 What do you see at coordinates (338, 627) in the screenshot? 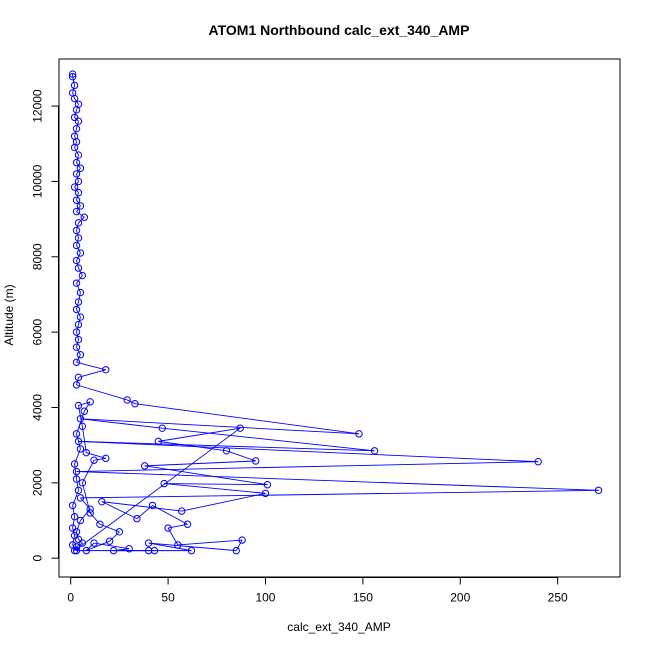
I see `x-axis-label: calc_ext_340_AMP` at bounding box center [338, 627].